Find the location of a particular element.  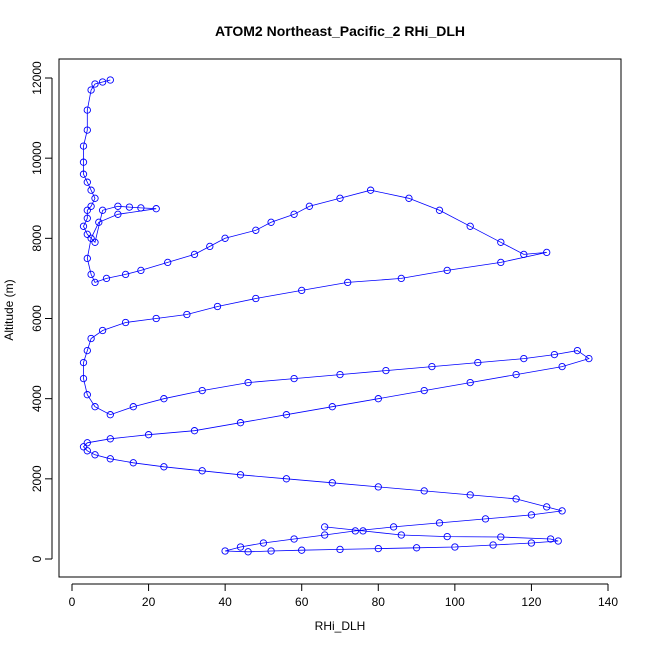

x-axis-label: RHi_DLH is located at coordinates (340, 626).